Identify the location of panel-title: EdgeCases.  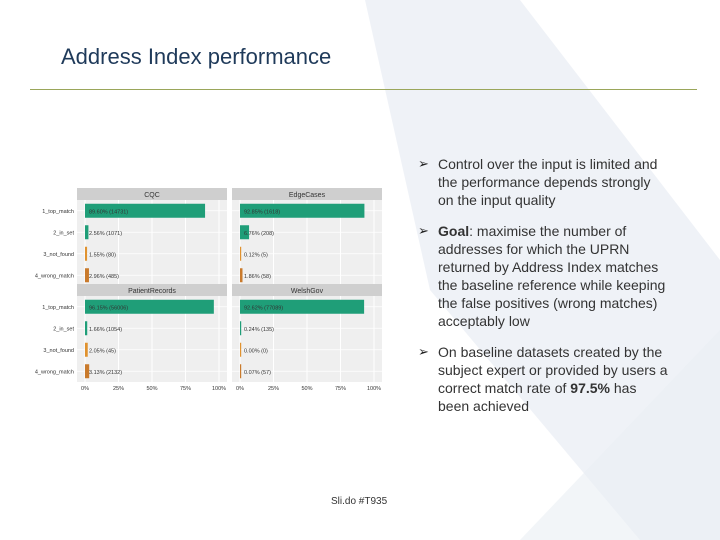
(307, 195).